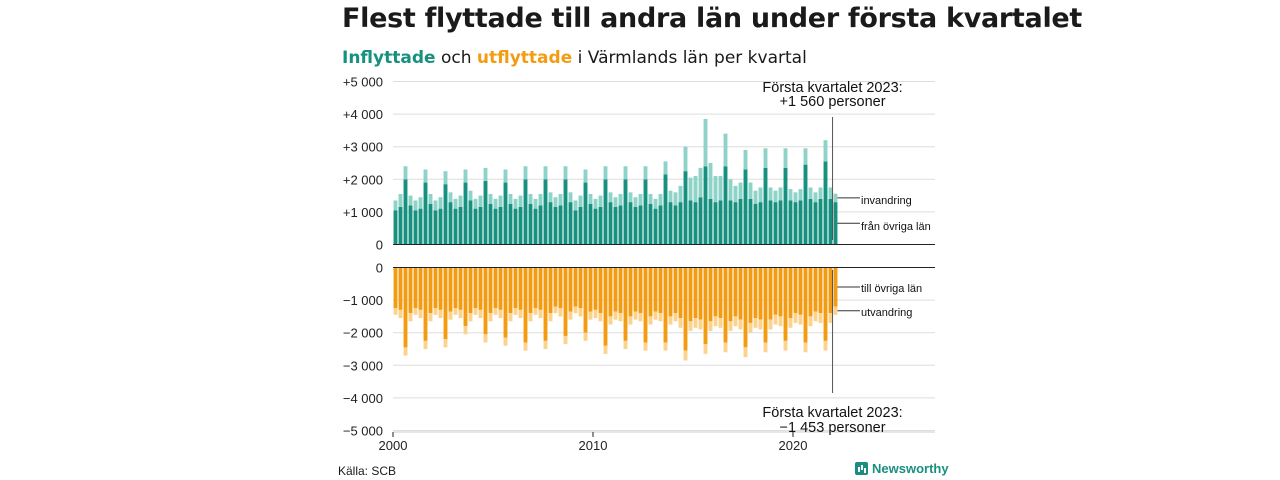 This screenshot has width=1280, height=480. What do you see at coordinates (793, 445) in the screenshot?
I see `x-tick-label: 2020` at bounding box center [793, 445].